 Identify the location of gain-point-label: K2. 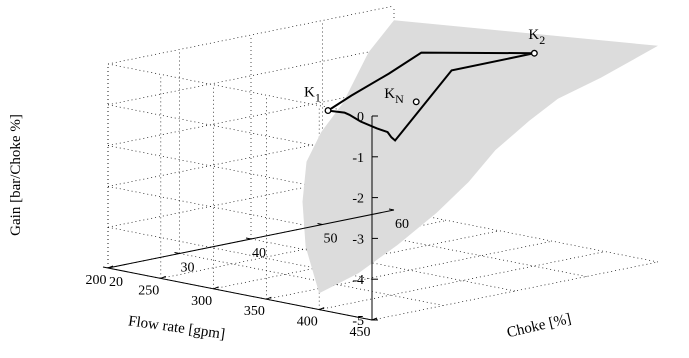
(536, 37).